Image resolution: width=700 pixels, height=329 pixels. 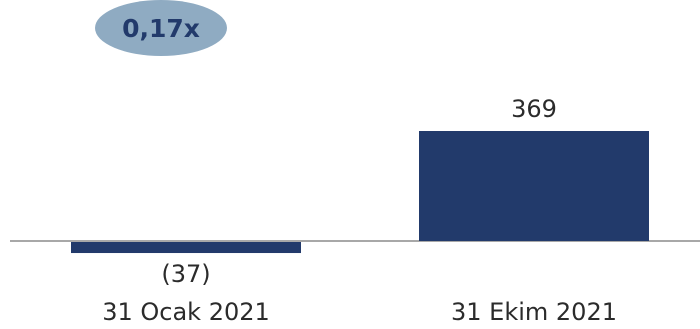 What do you see at coordinates (186, 312) in the screenshot?
I see `category-label-1: 31 Ocak 2021` at bounding box center [186, 312].